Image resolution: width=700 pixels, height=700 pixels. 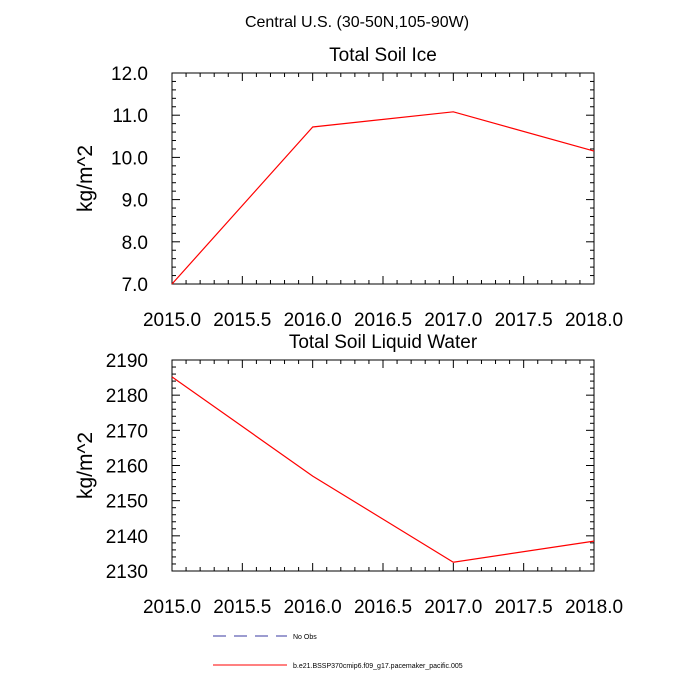 What do you see at coordinates (305, 637) in the screenshot?
I see `legend-label: No Obs` at bounding box center [305, 637].